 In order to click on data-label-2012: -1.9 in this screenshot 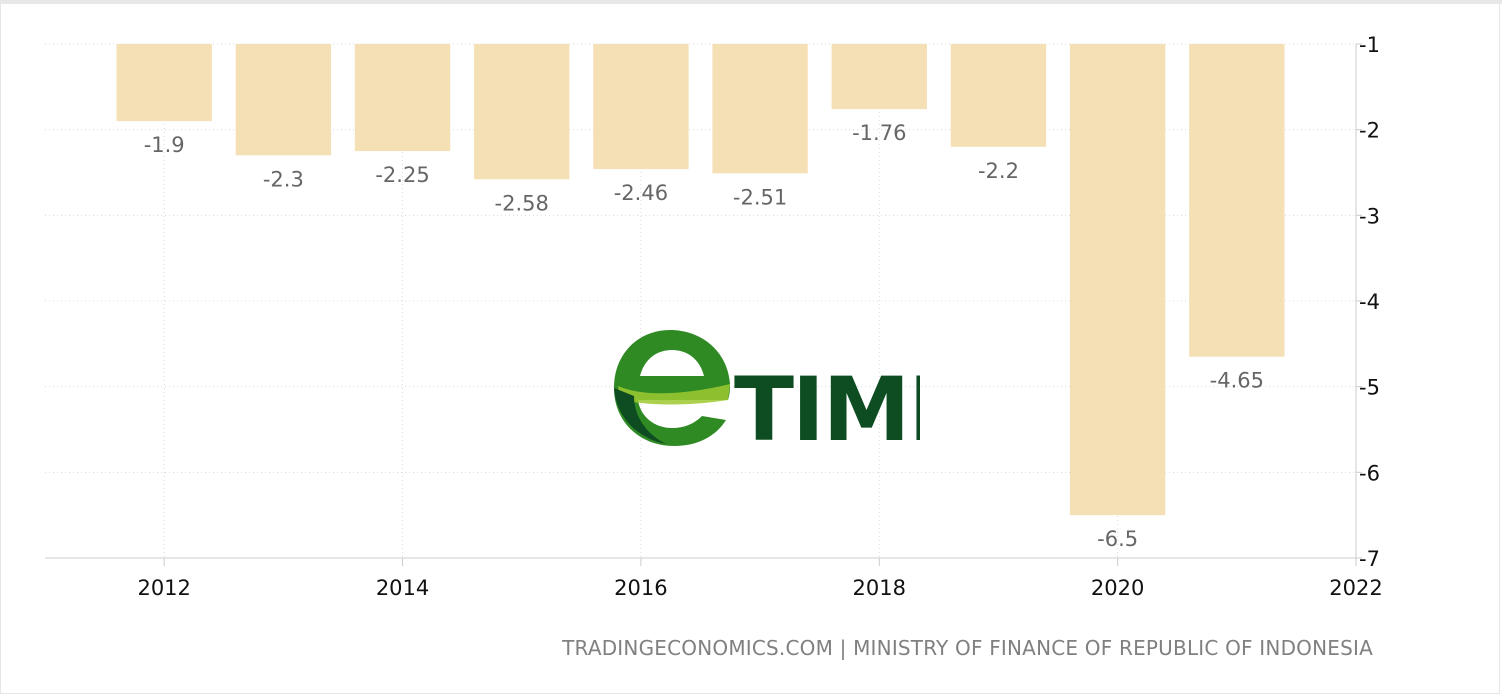, I will do `click(164, 145)`.